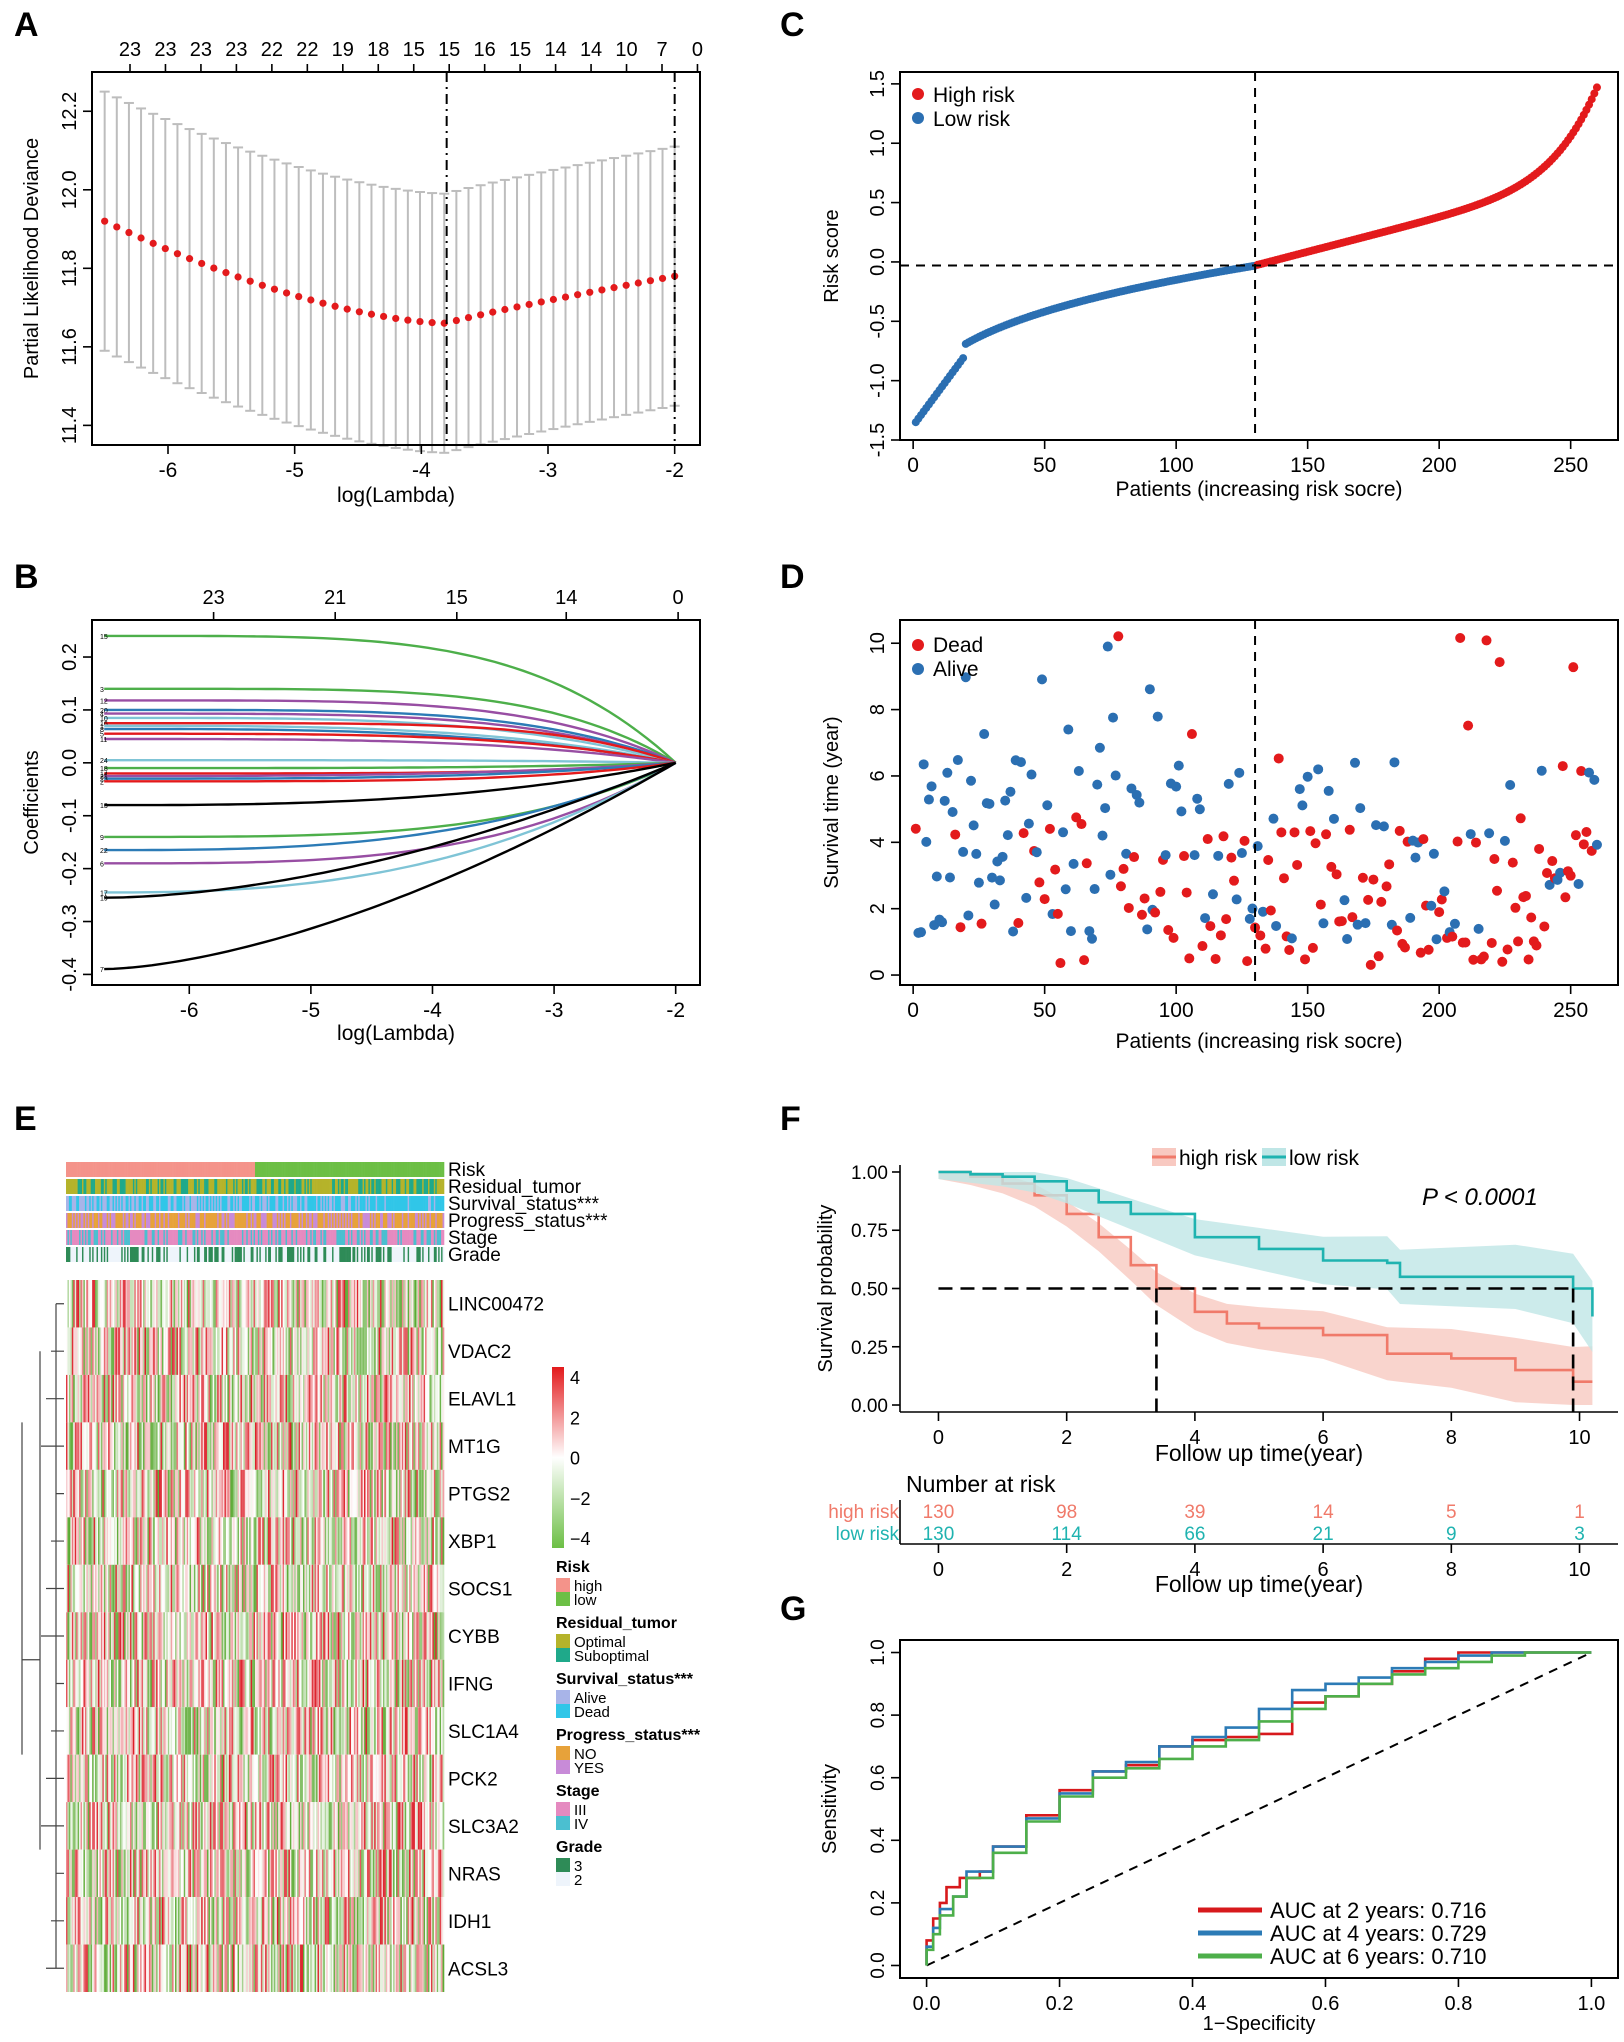 The image size is (1624, 2042). What do you see at coordinates (1044, 1010) in the screenshot?
I see `x-tick-label: 50` at bounding box center [1044, 1010].